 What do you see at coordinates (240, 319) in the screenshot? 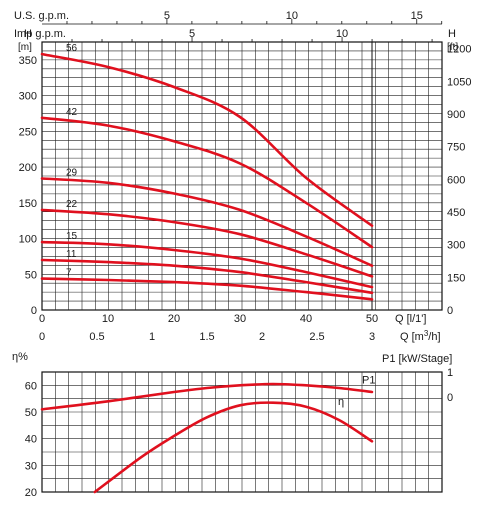
I see `x-axis-ls-tick: 30` at bounding box center [240, 319].